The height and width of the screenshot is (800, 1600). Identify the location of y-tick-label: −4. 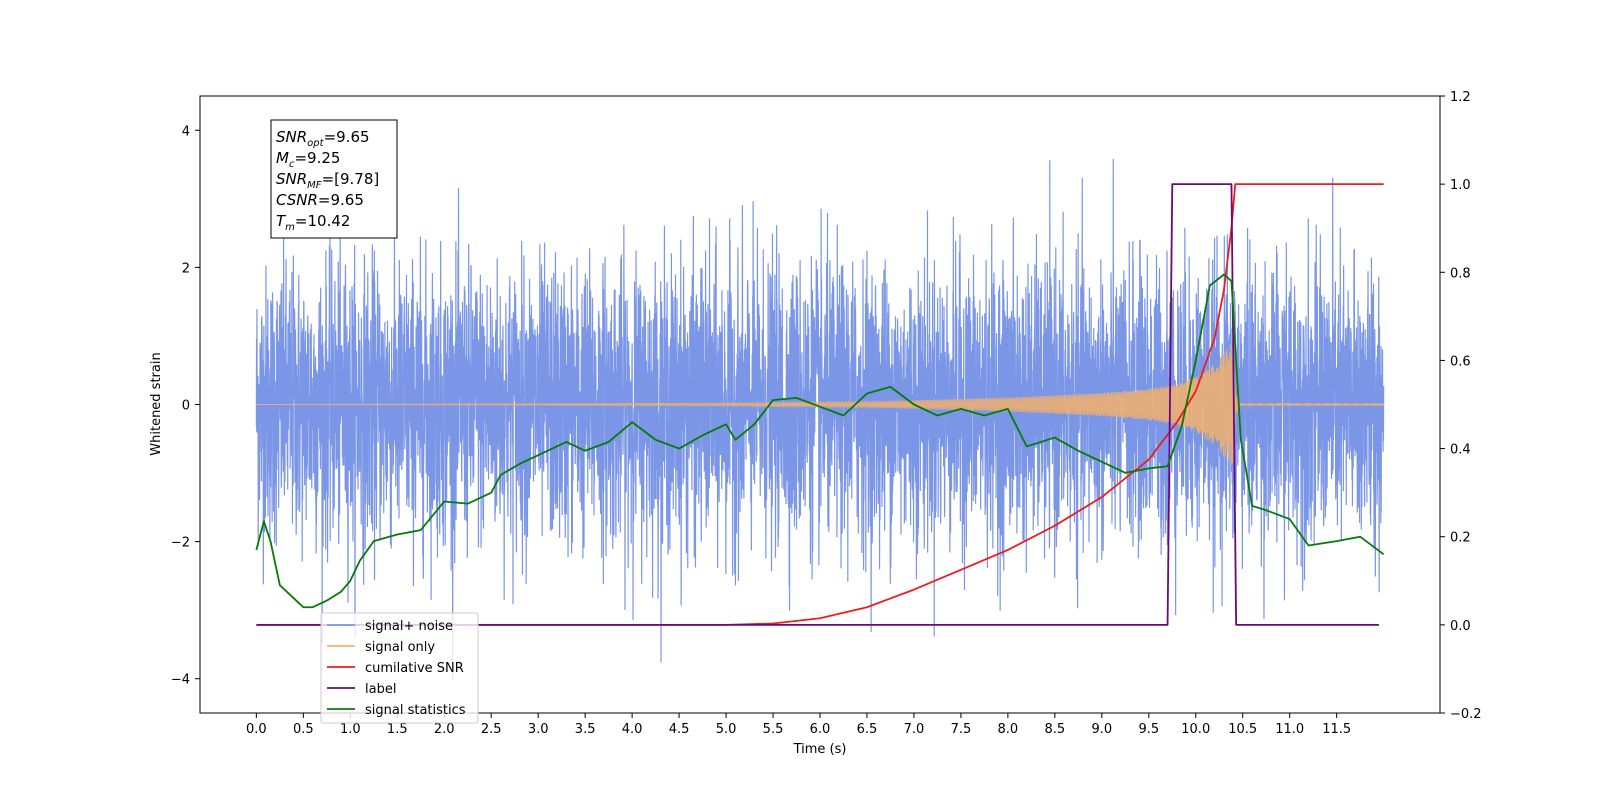
(180, 680).